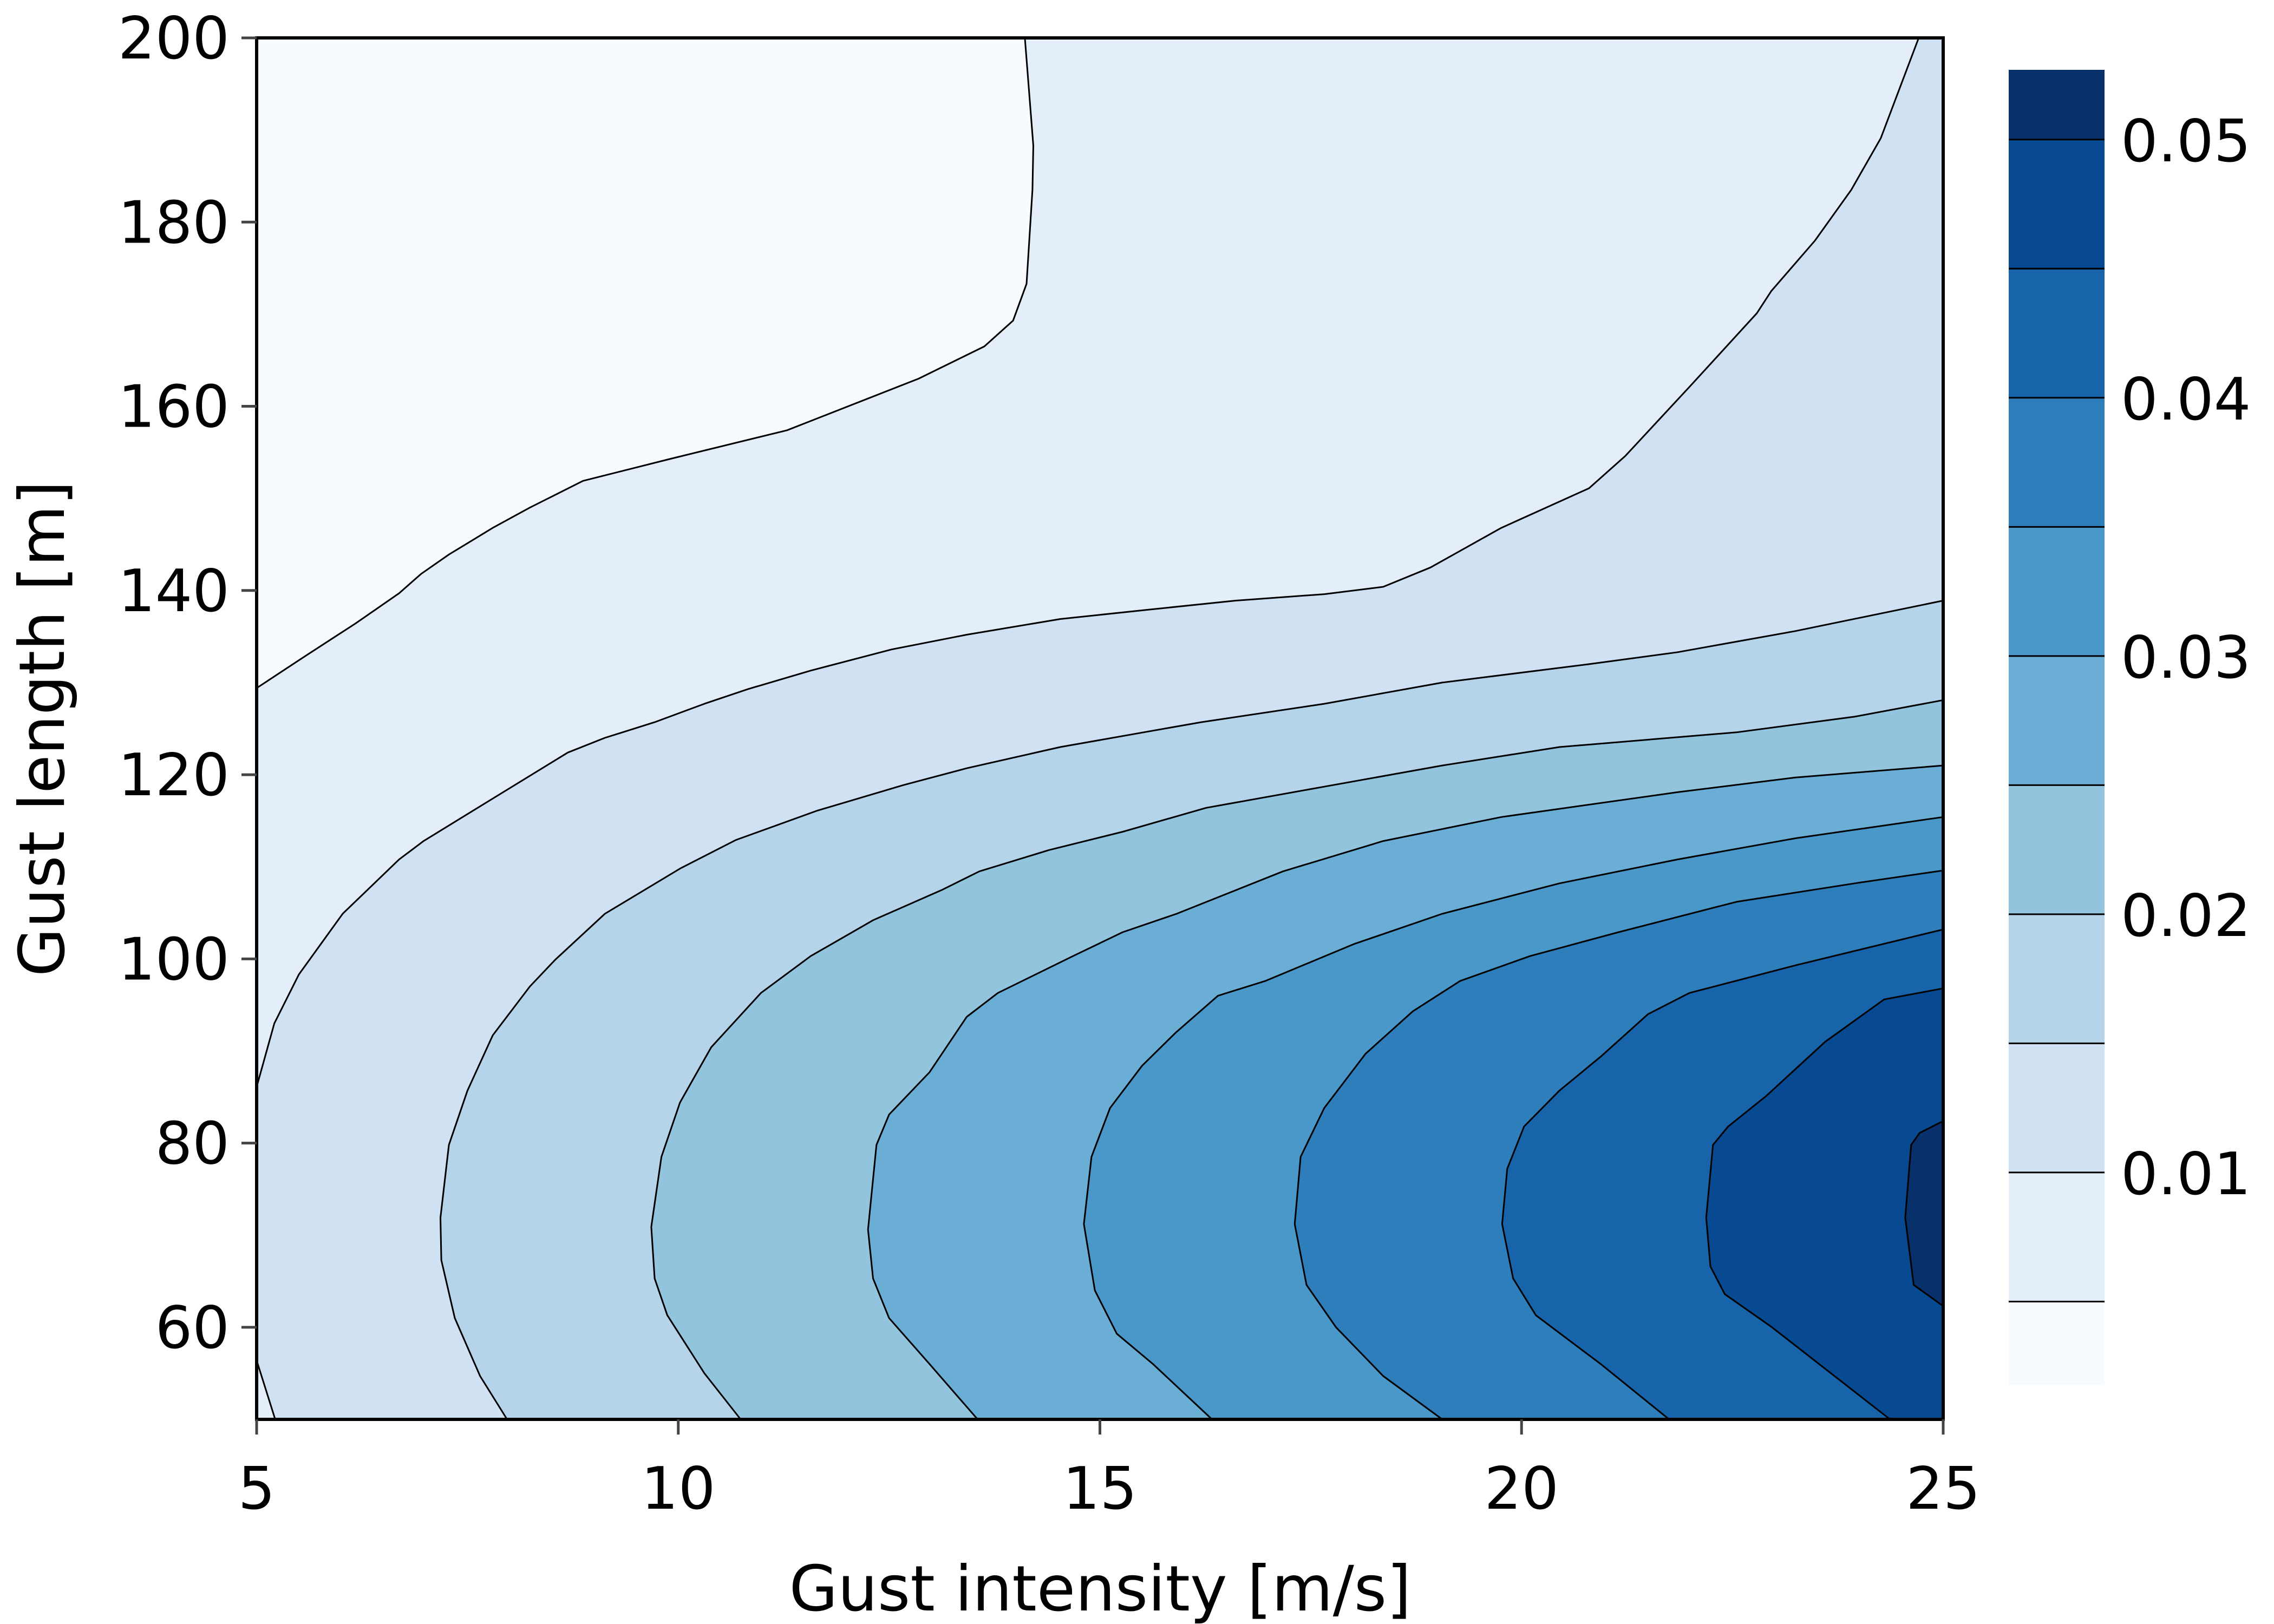  I want to click on contour-line-0.01, so click(266, 1390).